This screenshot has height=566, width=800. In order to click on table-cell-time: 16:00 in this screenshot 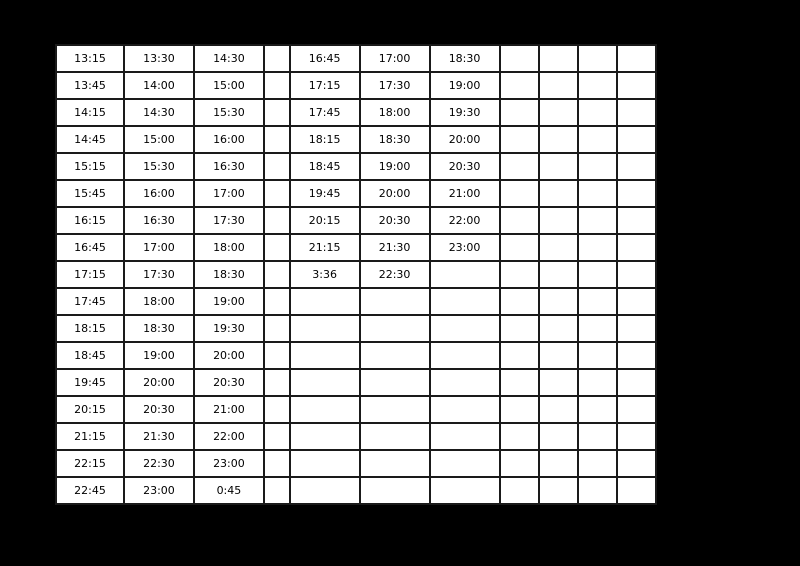, I will do `click(229, 140)`.